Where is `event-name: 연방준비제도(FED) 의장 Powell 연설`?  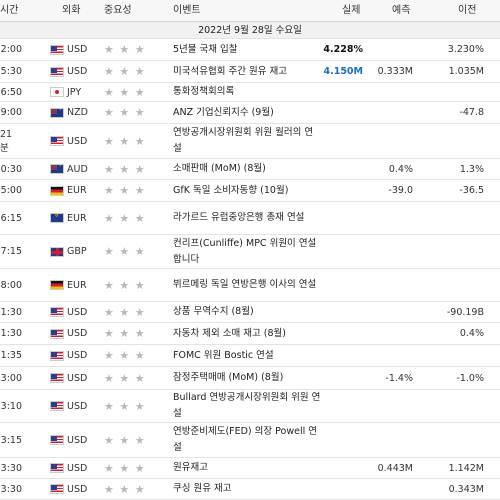 event-name: 연방준비제도(FED) 의장 Powell 연설 is located at coordinates (245, 439).